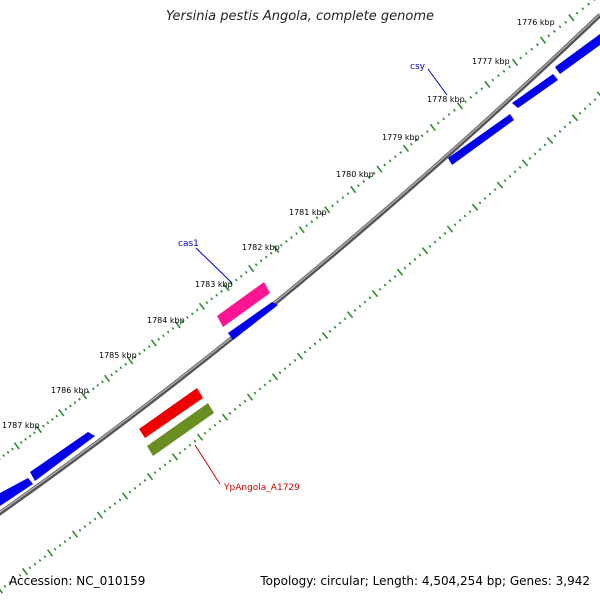 This screenshot has height=600, width=600. Describe the element at coordinates (171, 413) in the screenshot. I see `gene-red` at that location.